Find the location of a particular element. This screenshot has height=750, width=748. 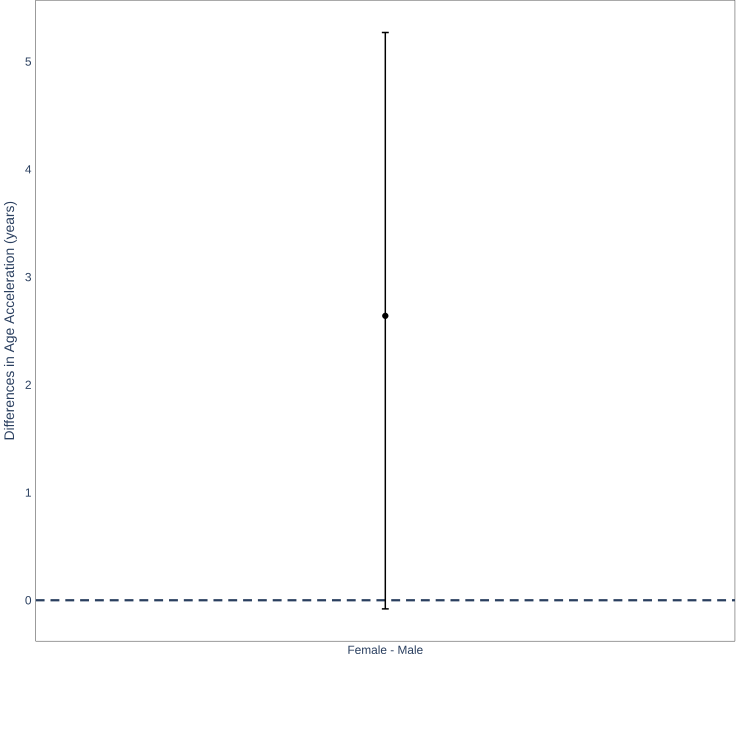

x-tick-label: Female - Male is located at coordinates (385, 649).